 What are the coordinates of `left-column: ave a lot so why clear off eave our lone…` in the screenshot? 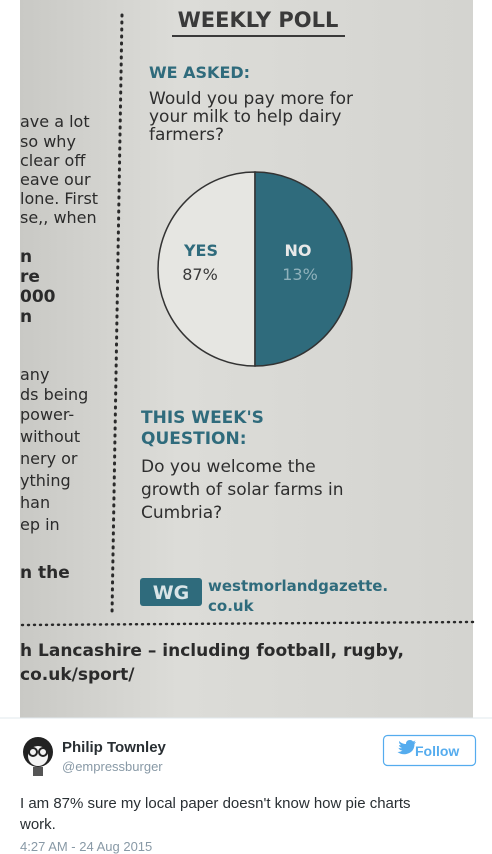 It's located at (59, 347).